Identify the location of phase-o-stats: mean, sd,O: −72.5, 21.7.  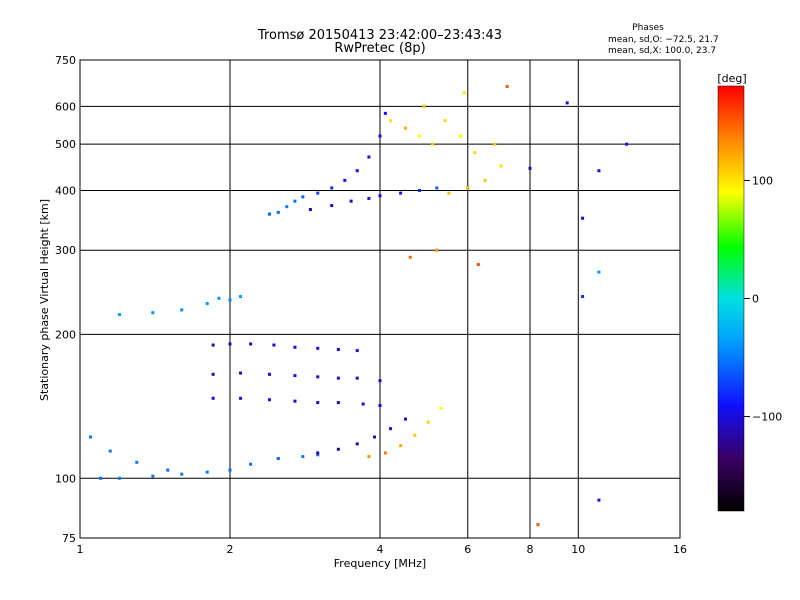
(663, 40).